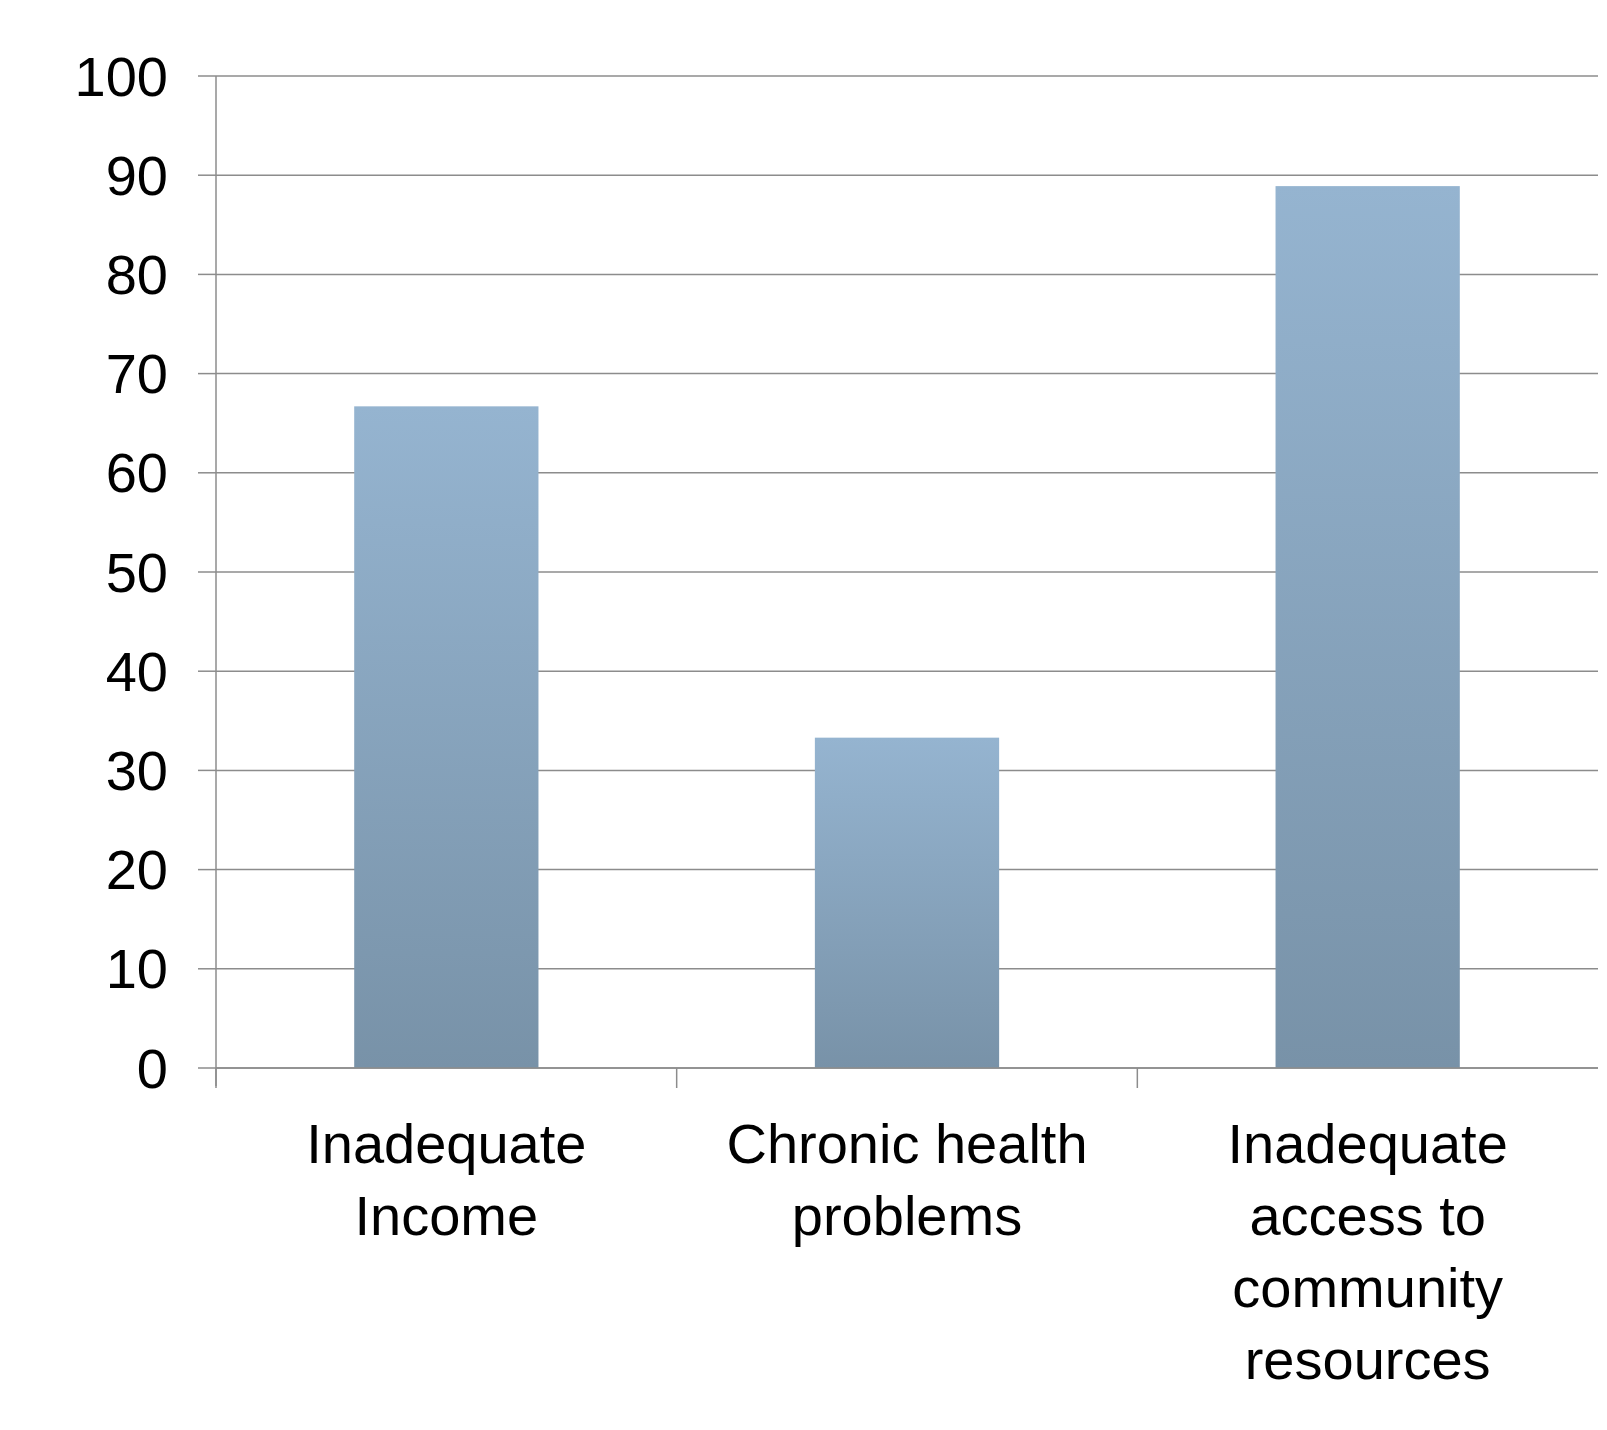 This screenshot has height=1430, width=1607. I want to click on y-tick-label: 90, so click(136, 175).